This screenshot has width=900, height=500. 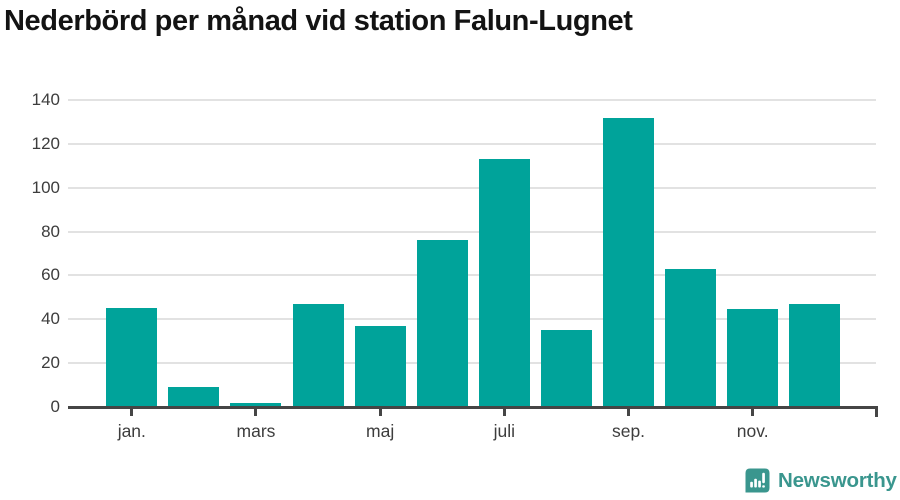 I want to click on y-axis-tick-label: 120, so click(x=45, y=143).